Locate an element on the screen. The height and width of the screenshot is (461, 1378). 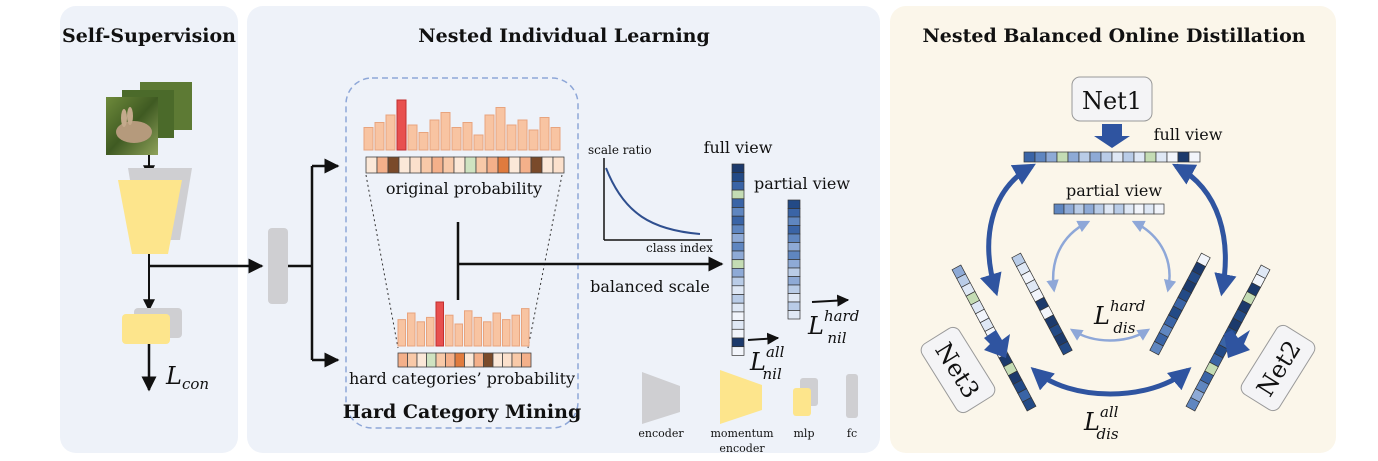
full-view-label-dis: full view is located at coordinates (1188, 134).